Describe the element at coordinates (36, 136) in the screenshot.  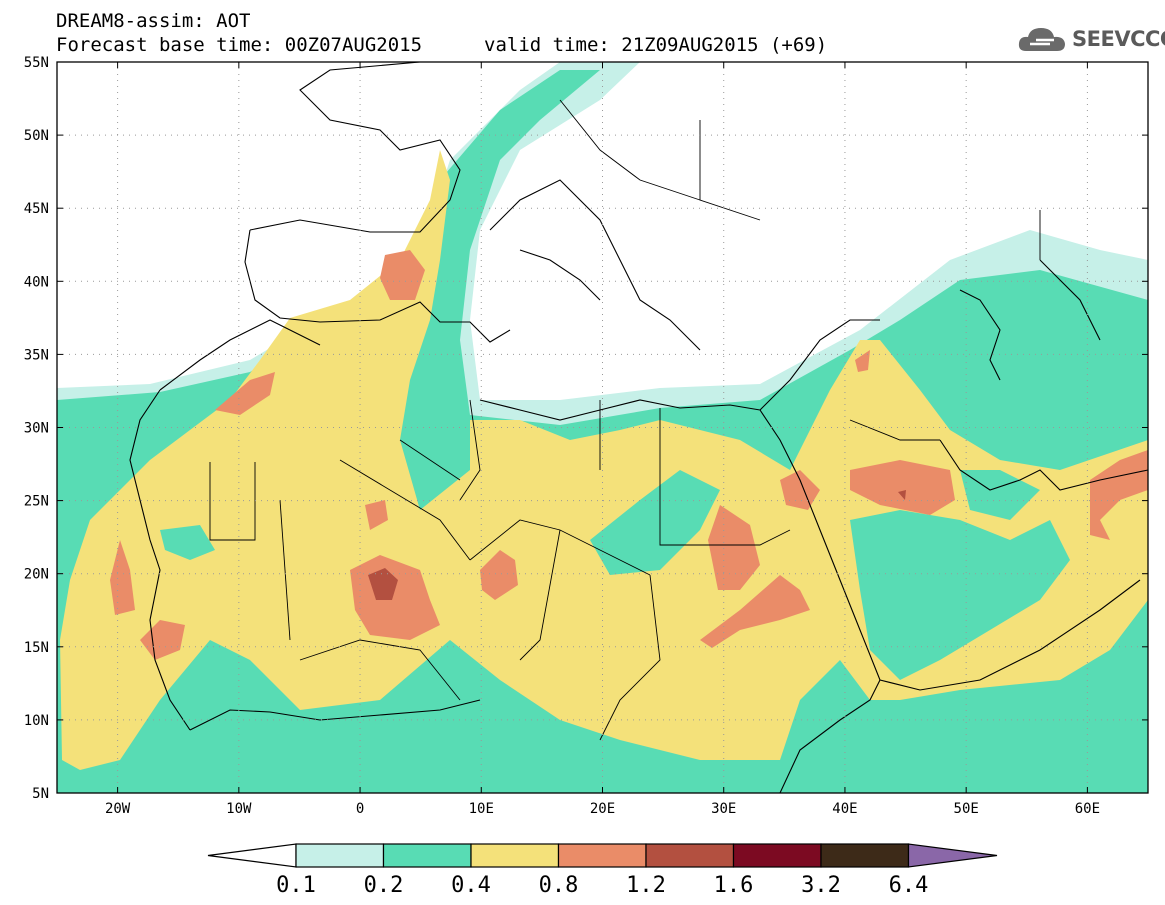
I see `lat-label: 50N` at that location.